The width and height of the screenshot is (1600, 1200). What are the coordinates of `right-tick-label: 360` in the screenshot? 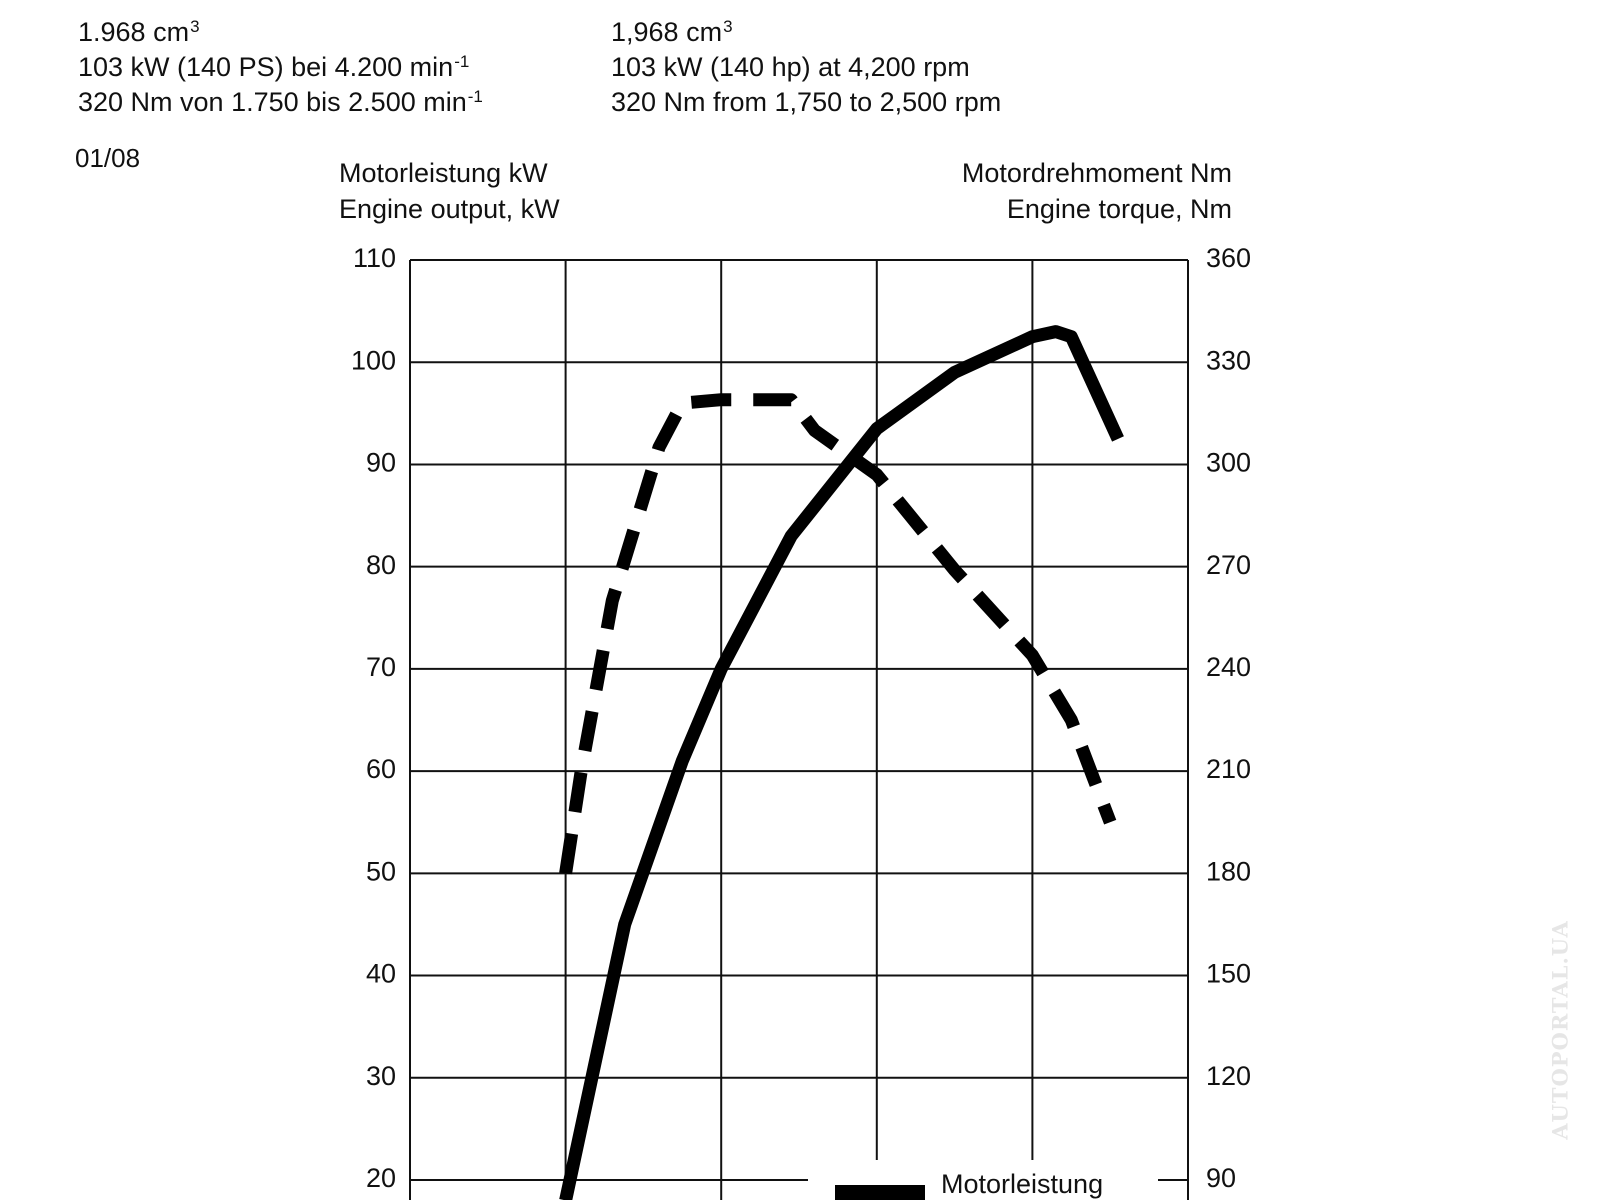 It's located at (1228, 258).